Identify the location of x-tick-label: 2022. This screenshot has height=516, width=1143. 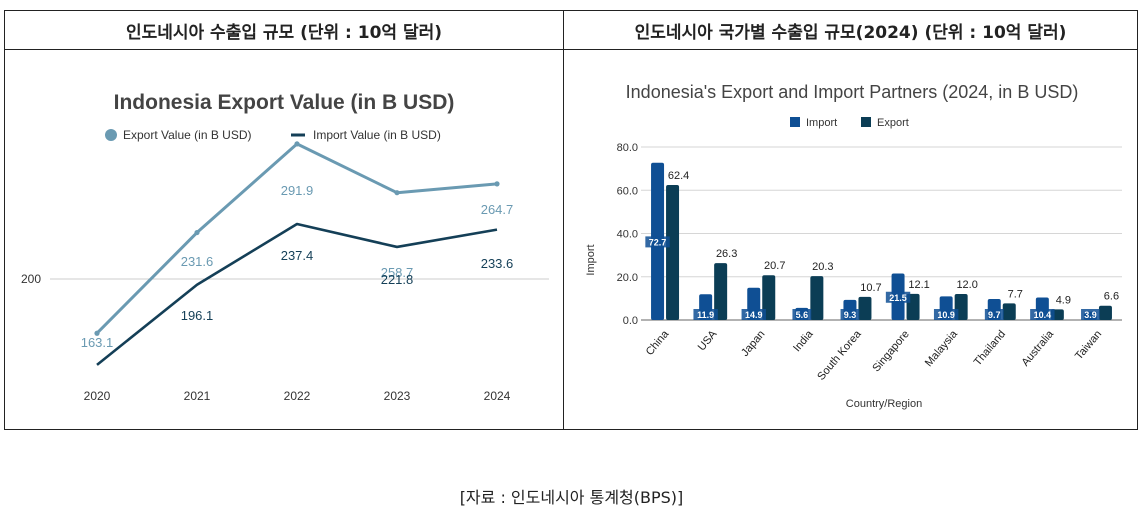
(297, 396).